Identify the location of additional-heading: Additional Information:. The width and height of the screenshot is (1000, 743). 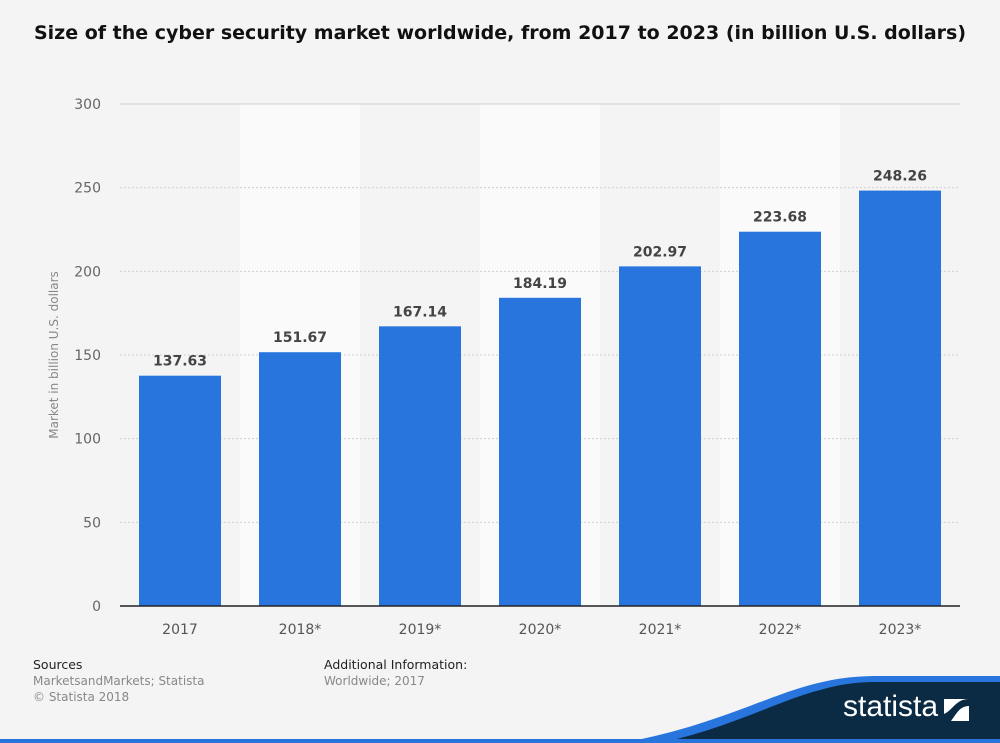
(396, 664).